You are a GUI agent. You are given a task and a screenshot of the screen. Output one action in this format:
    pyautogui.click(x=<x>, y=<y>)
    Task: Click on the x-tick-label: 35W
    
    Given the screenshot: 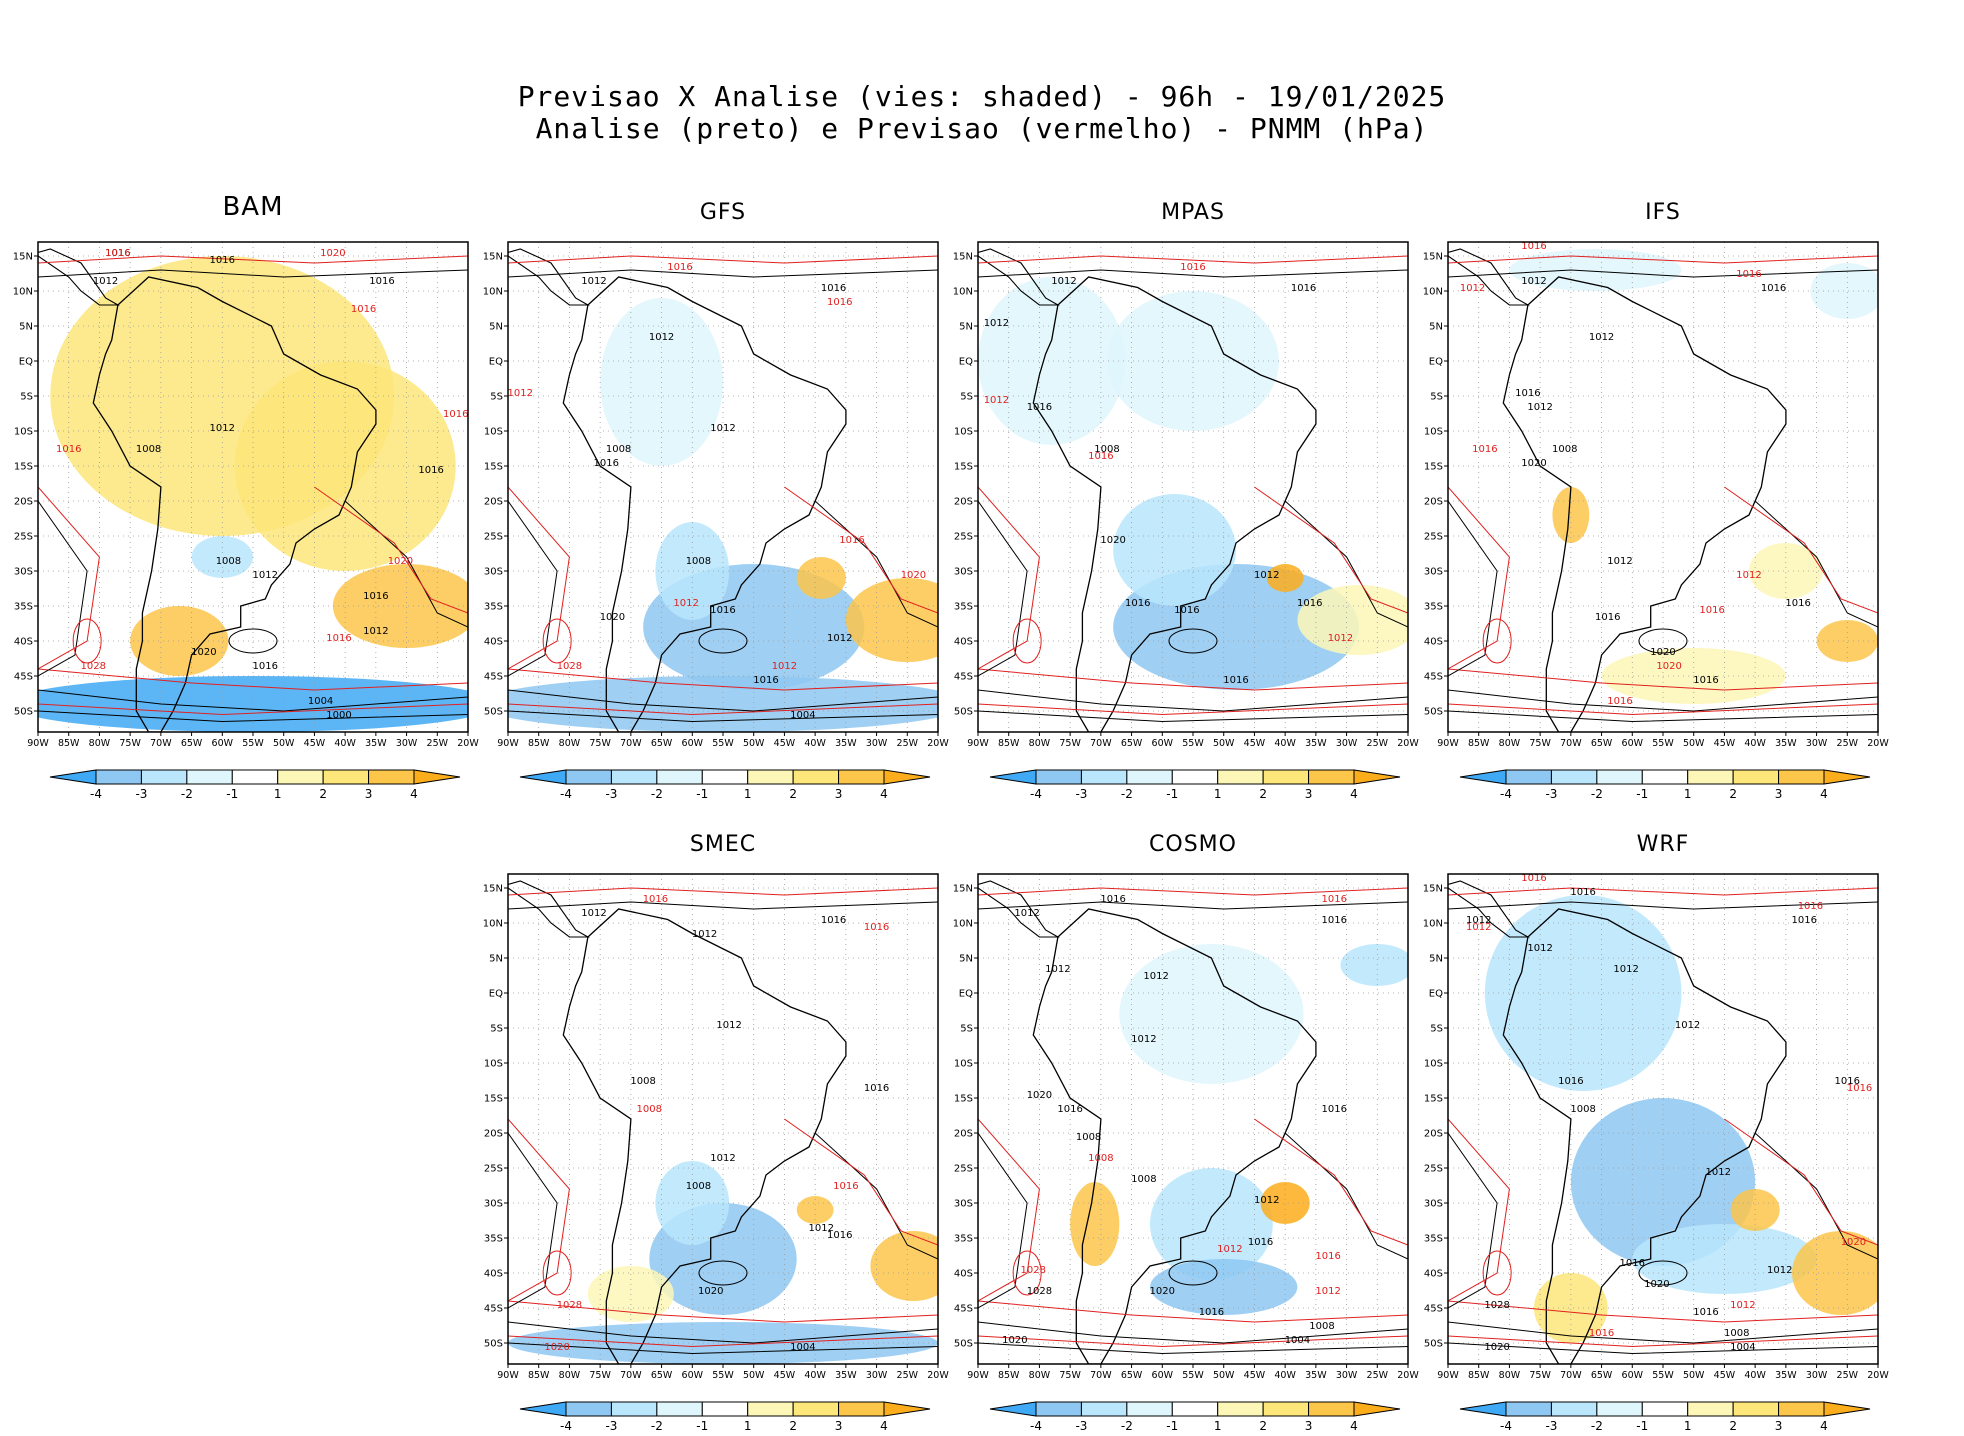 What is the action you would take?
    pyautogui.click(x=1316, y=743)
    